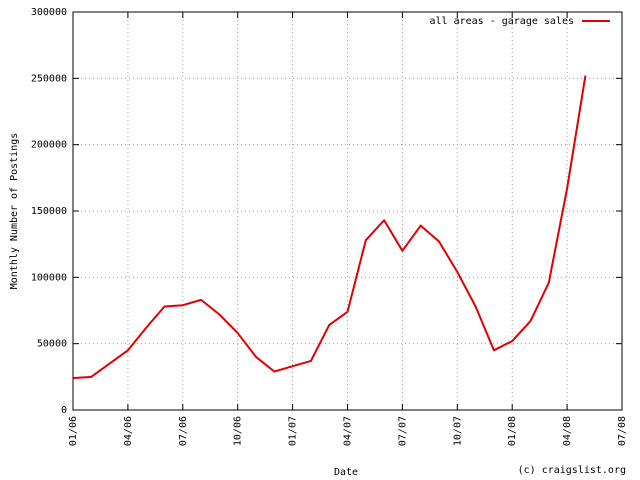 This screenshot has height=480, width=640. I want to click on legend-label: all areas - garage sales, so click(502, 21).